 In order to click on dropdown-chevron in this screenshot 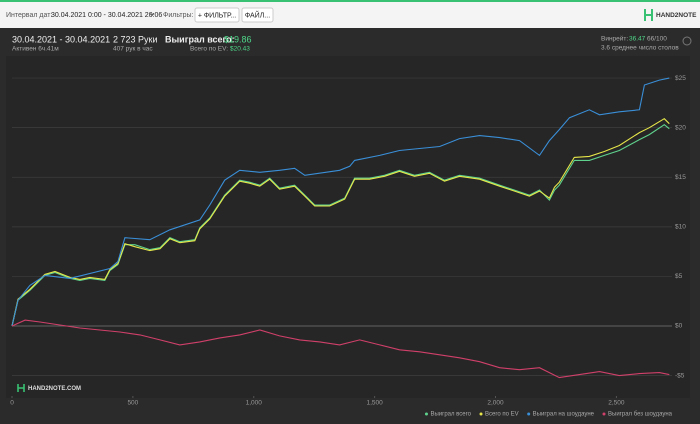, I will do `click(152, 15)`.